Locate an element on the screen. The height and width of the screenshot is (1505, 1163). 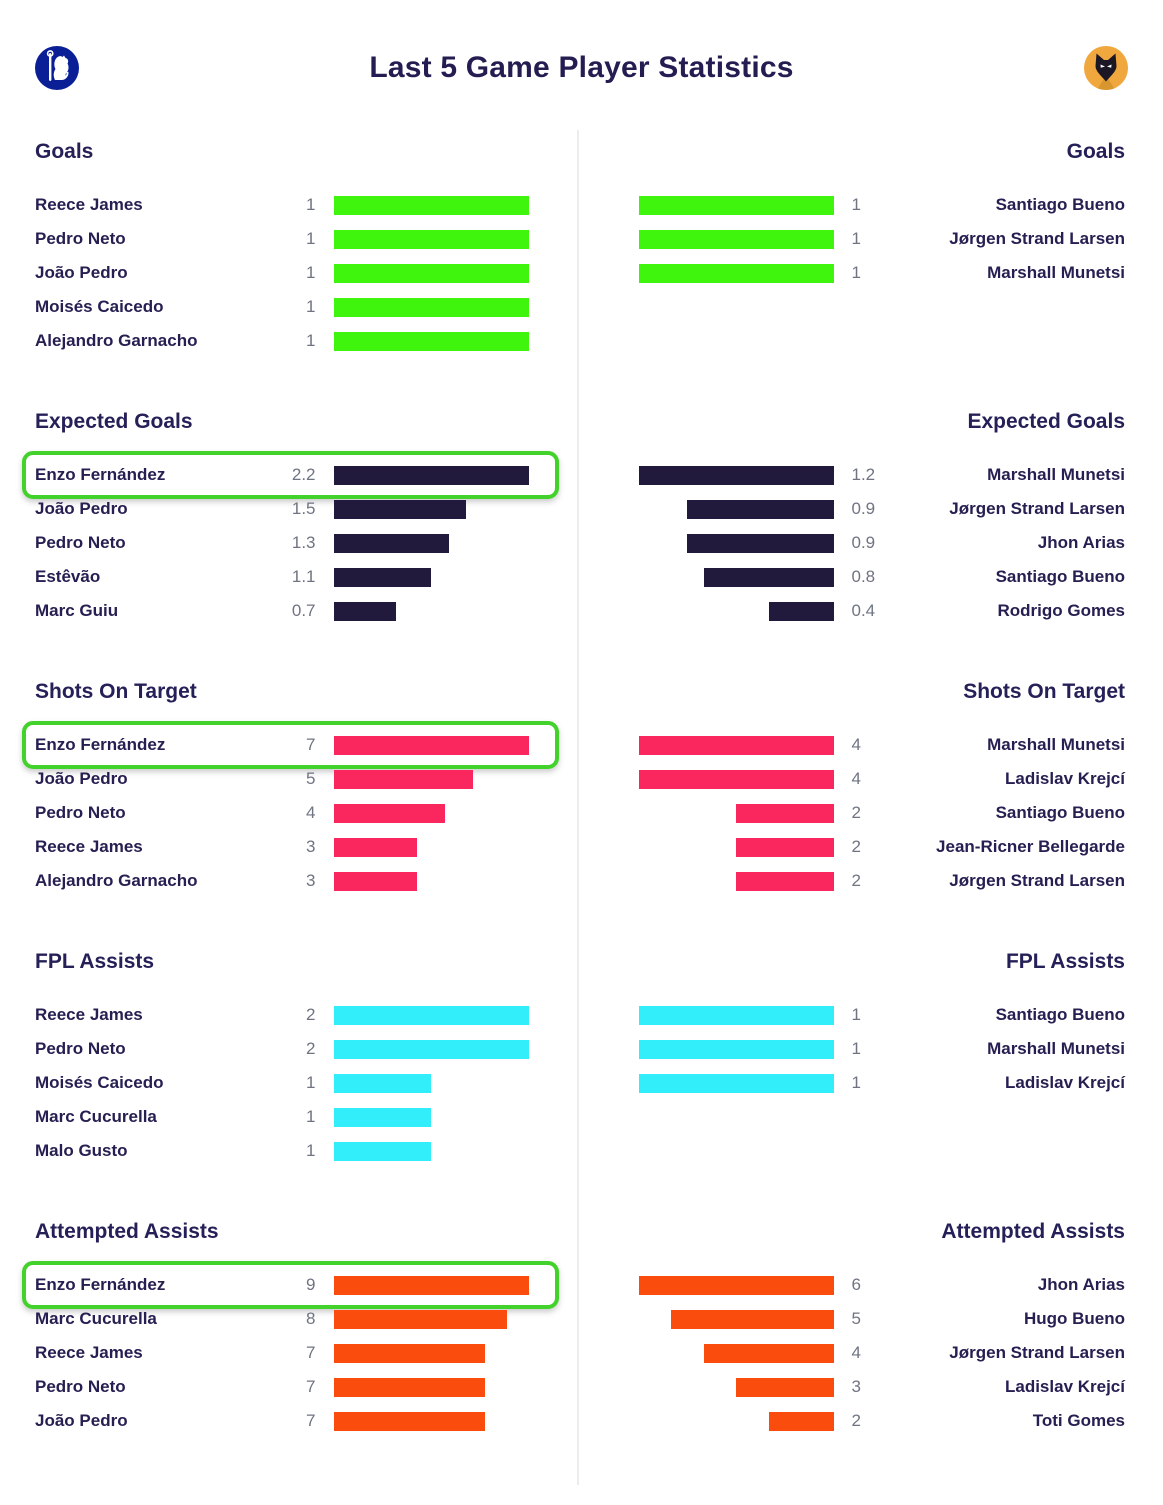
player-name: Moisés Caicedo is located at coordinates (99, 1082).